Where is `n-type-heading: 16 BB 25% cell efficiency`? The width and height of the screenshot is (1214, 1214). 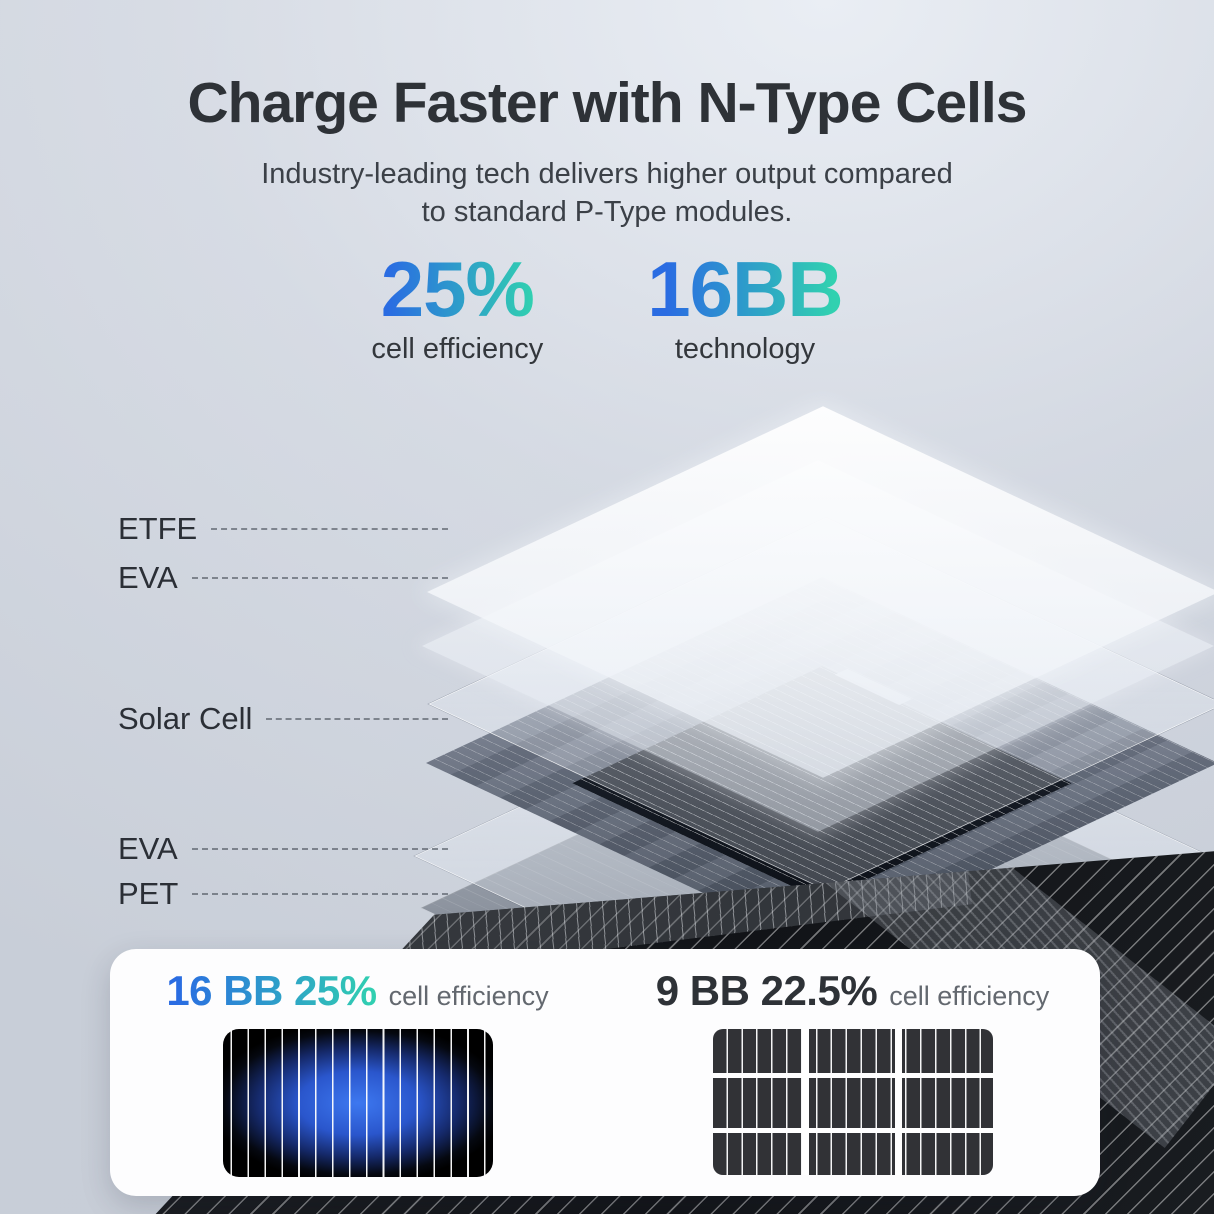 n-type-heading: 16 BB 25% cell efficiency is located at coordinates (357, 990).